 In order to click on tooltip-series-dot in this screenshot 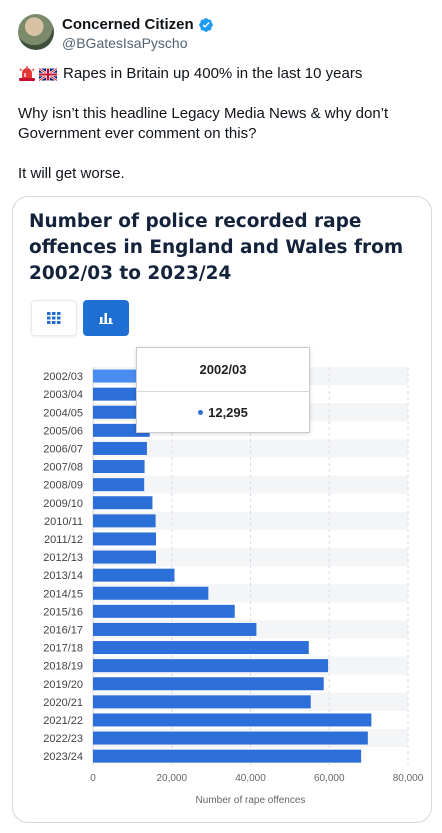, I will do `click(201, 412)`.